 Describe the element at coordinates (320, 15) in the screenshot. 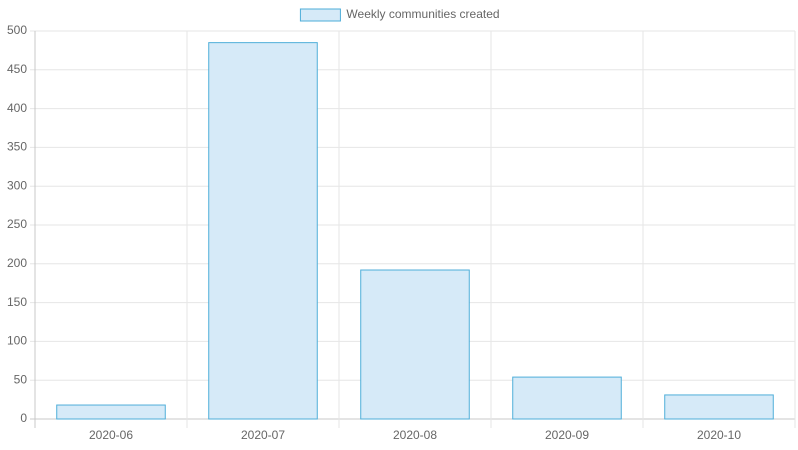

I see `legend-swatch` at that location.